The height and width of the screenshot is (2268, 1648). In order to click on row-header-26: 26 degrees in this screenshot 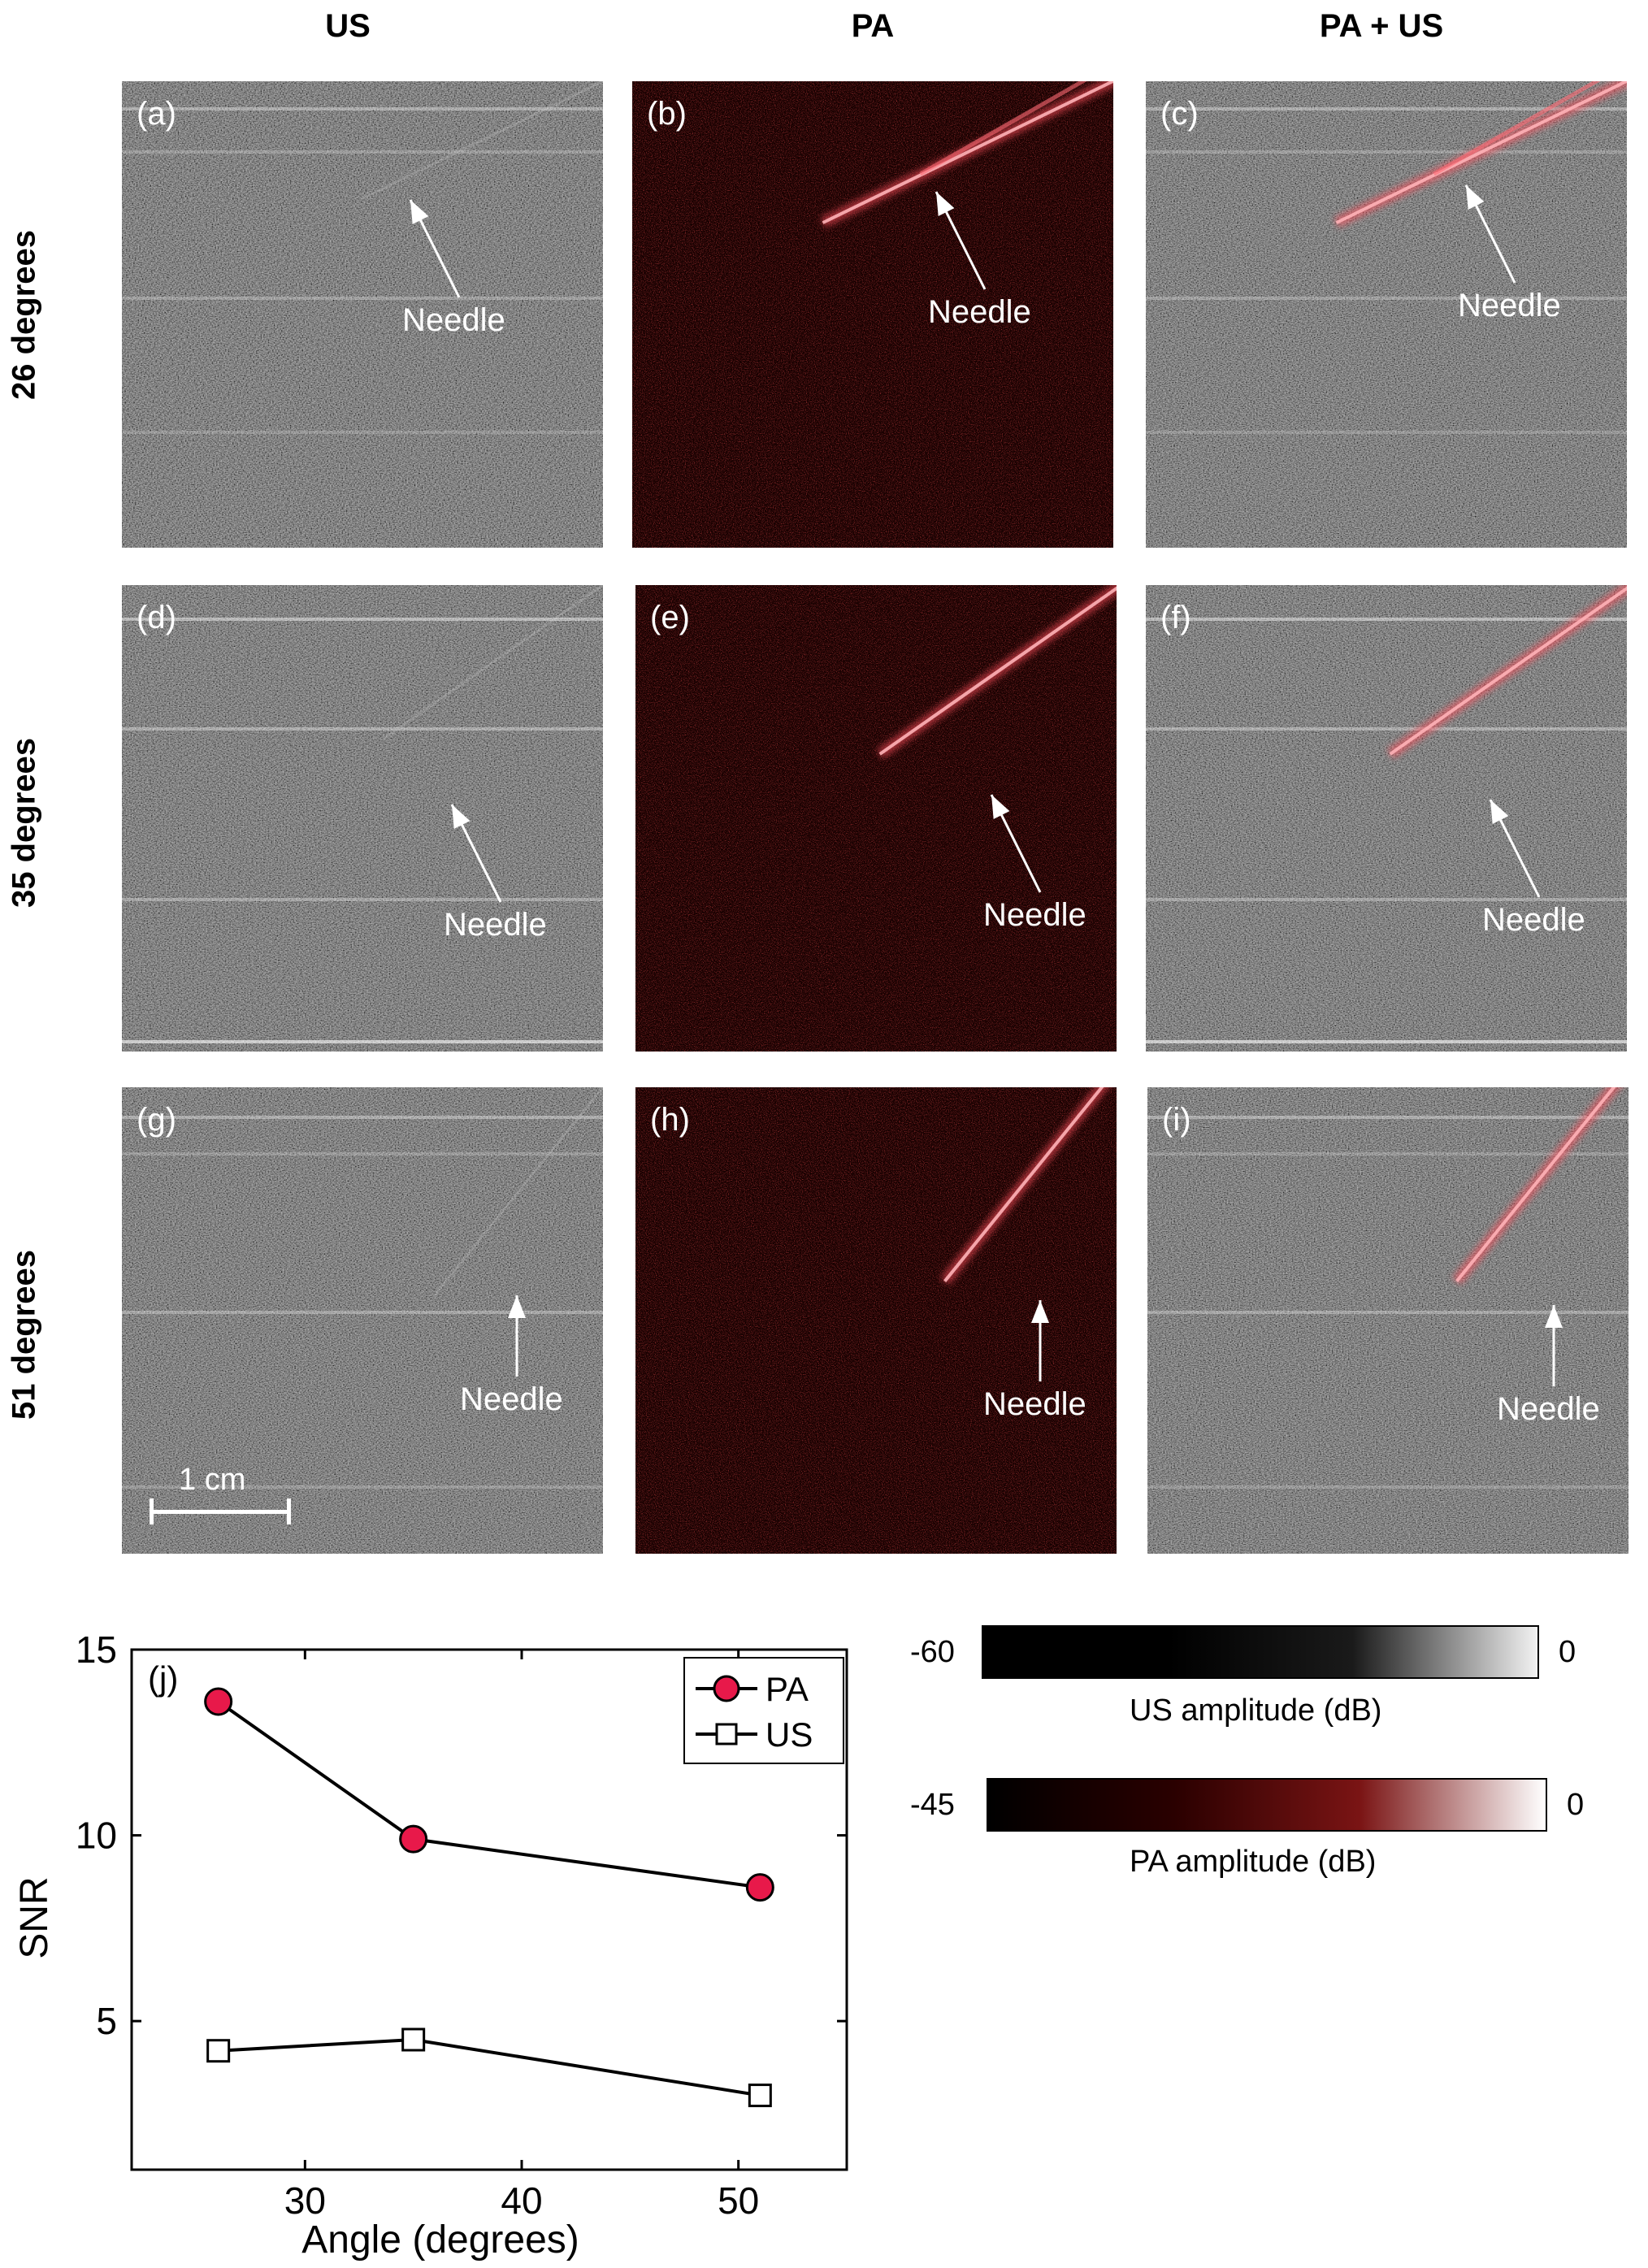, I will do `click(24, 315)`.